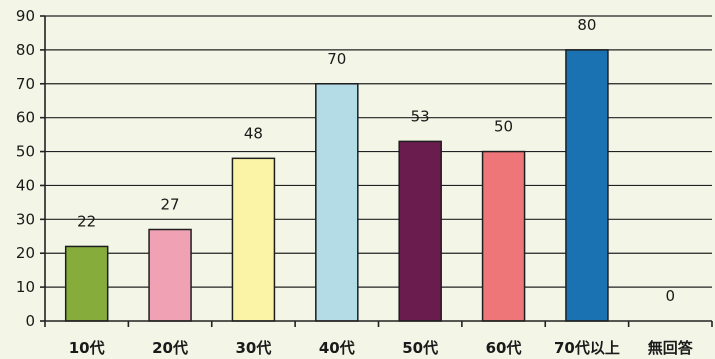 This screenshot has height=359, width=715. I want to click on data-label: 48, so click(253, 133).